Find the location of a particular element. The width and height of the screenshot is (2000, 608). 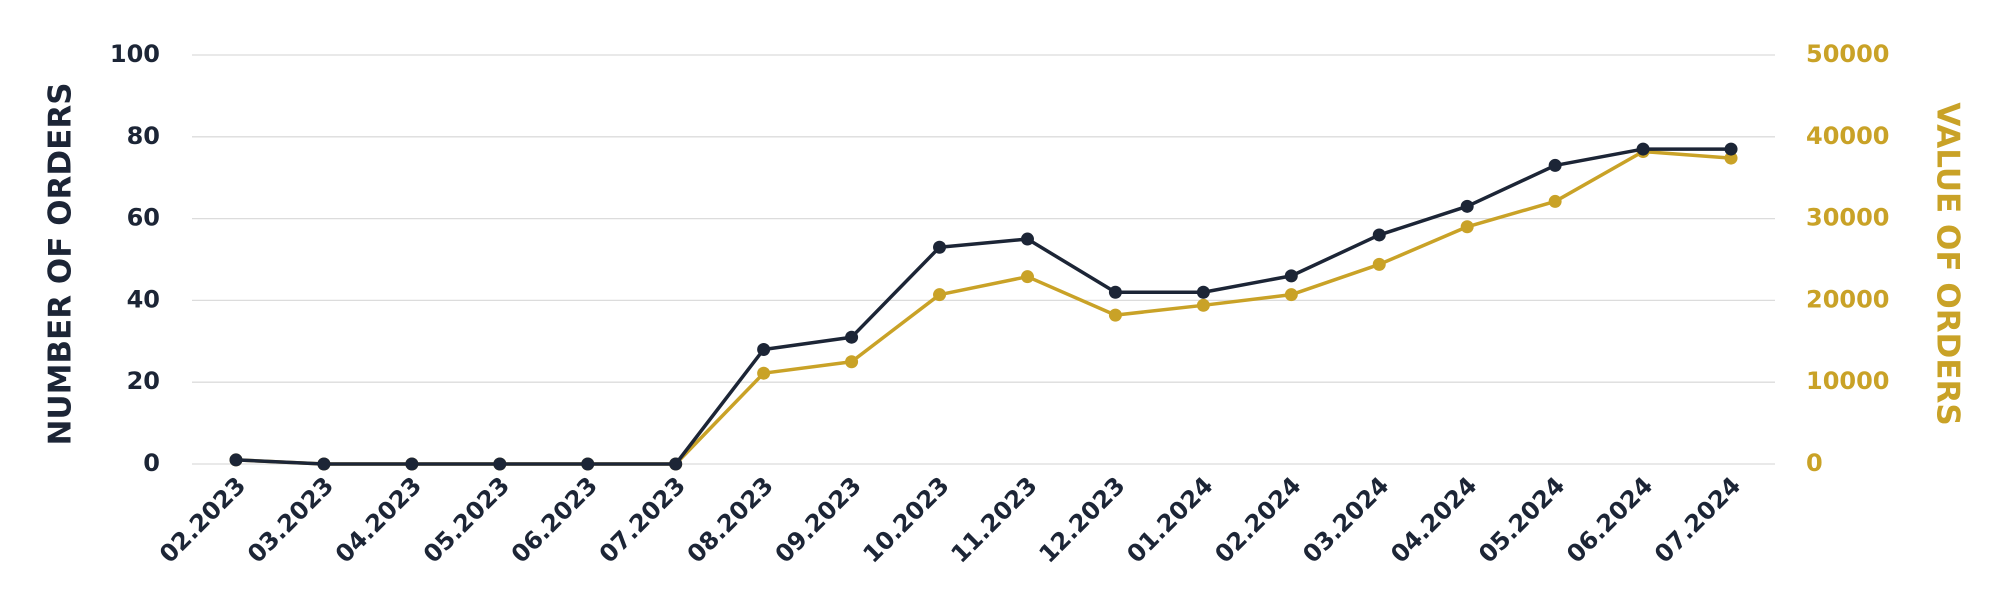

x-tick-label: 10.2023 is located at coordinates (906, 519).